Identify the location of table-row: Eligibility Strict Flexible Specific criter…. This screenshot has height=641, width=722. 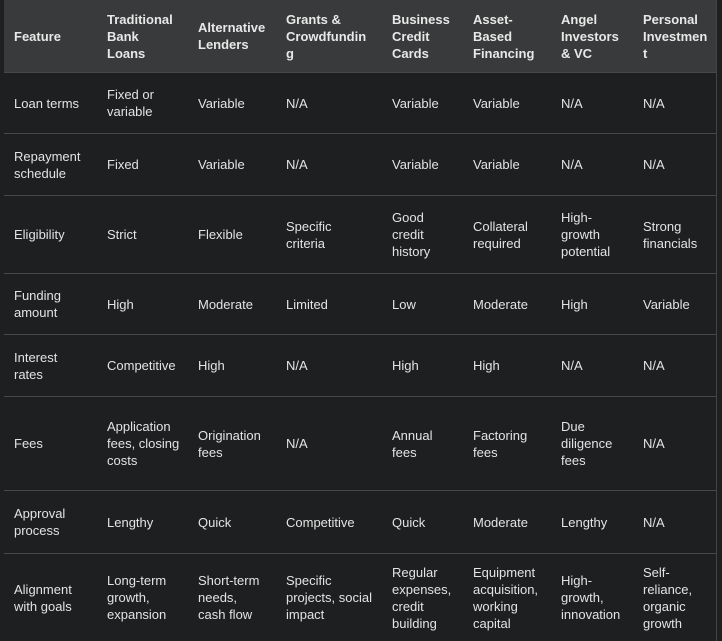
(360, 234).